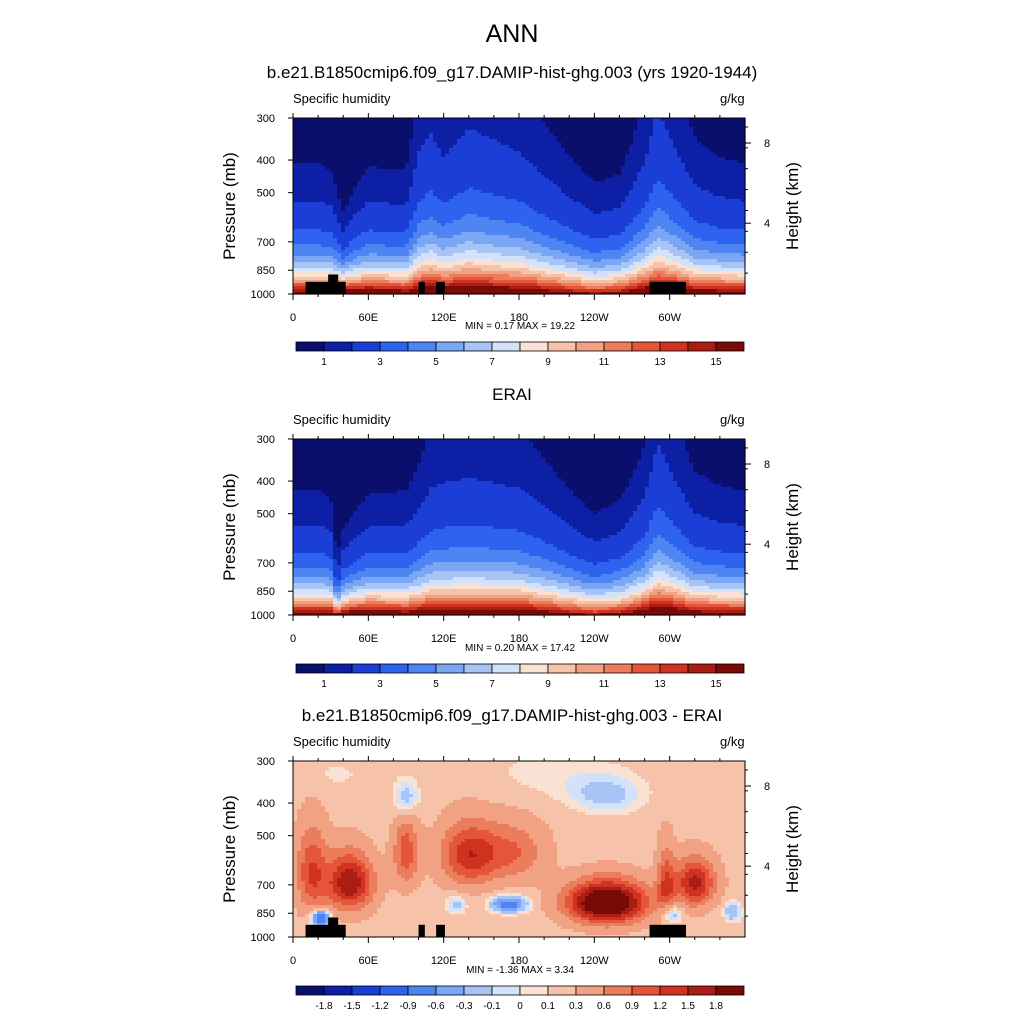 The width and height of the screenshot is (1024, 1024). I want to click on colorbar-label: 7, so click(492, 684).